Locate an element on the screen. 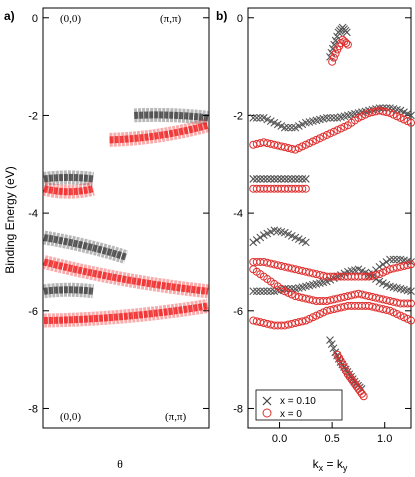 The image size is (415, 477). xlabel-eq: = k is located at coordinates (333, 464).